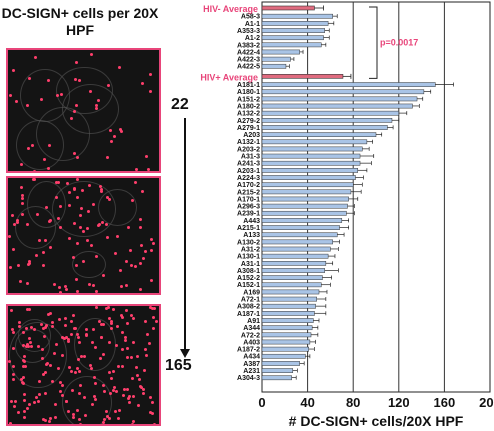 The height and width of the screenshot is (431, 494). What do you see at coordinates (251, 342) in the screenshot?
I see `sample-label: A403` at bounding box center [251, 342].